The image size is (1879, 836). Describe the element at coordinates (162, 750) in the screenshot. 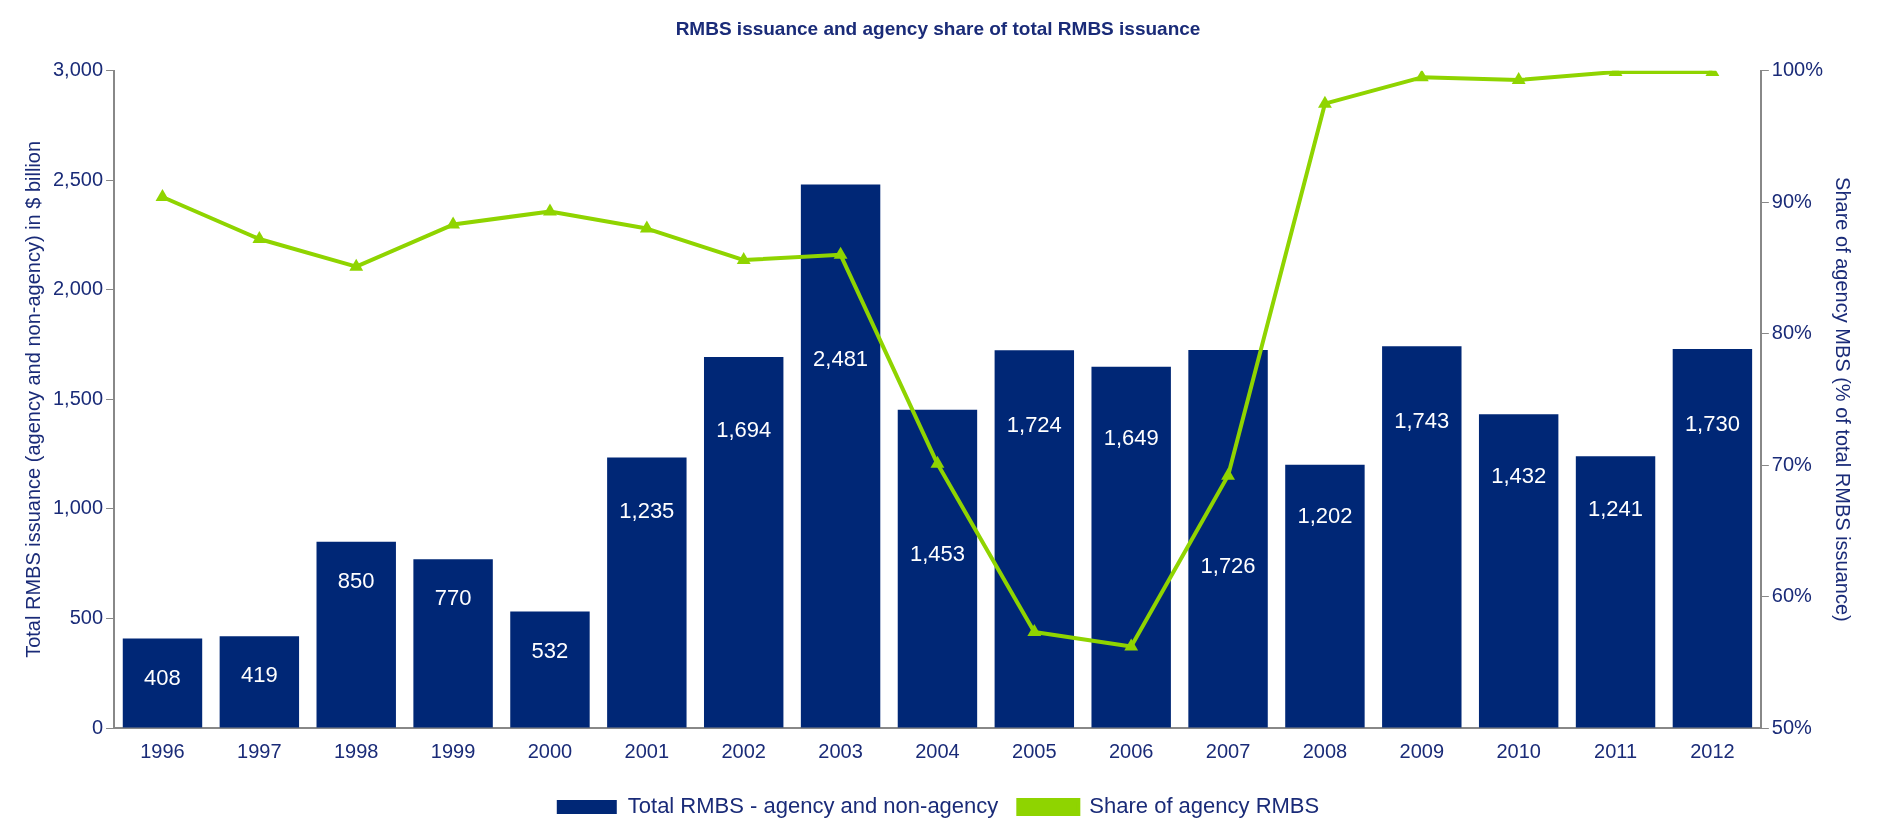

I see `x-tick-label: 1996` at that location.